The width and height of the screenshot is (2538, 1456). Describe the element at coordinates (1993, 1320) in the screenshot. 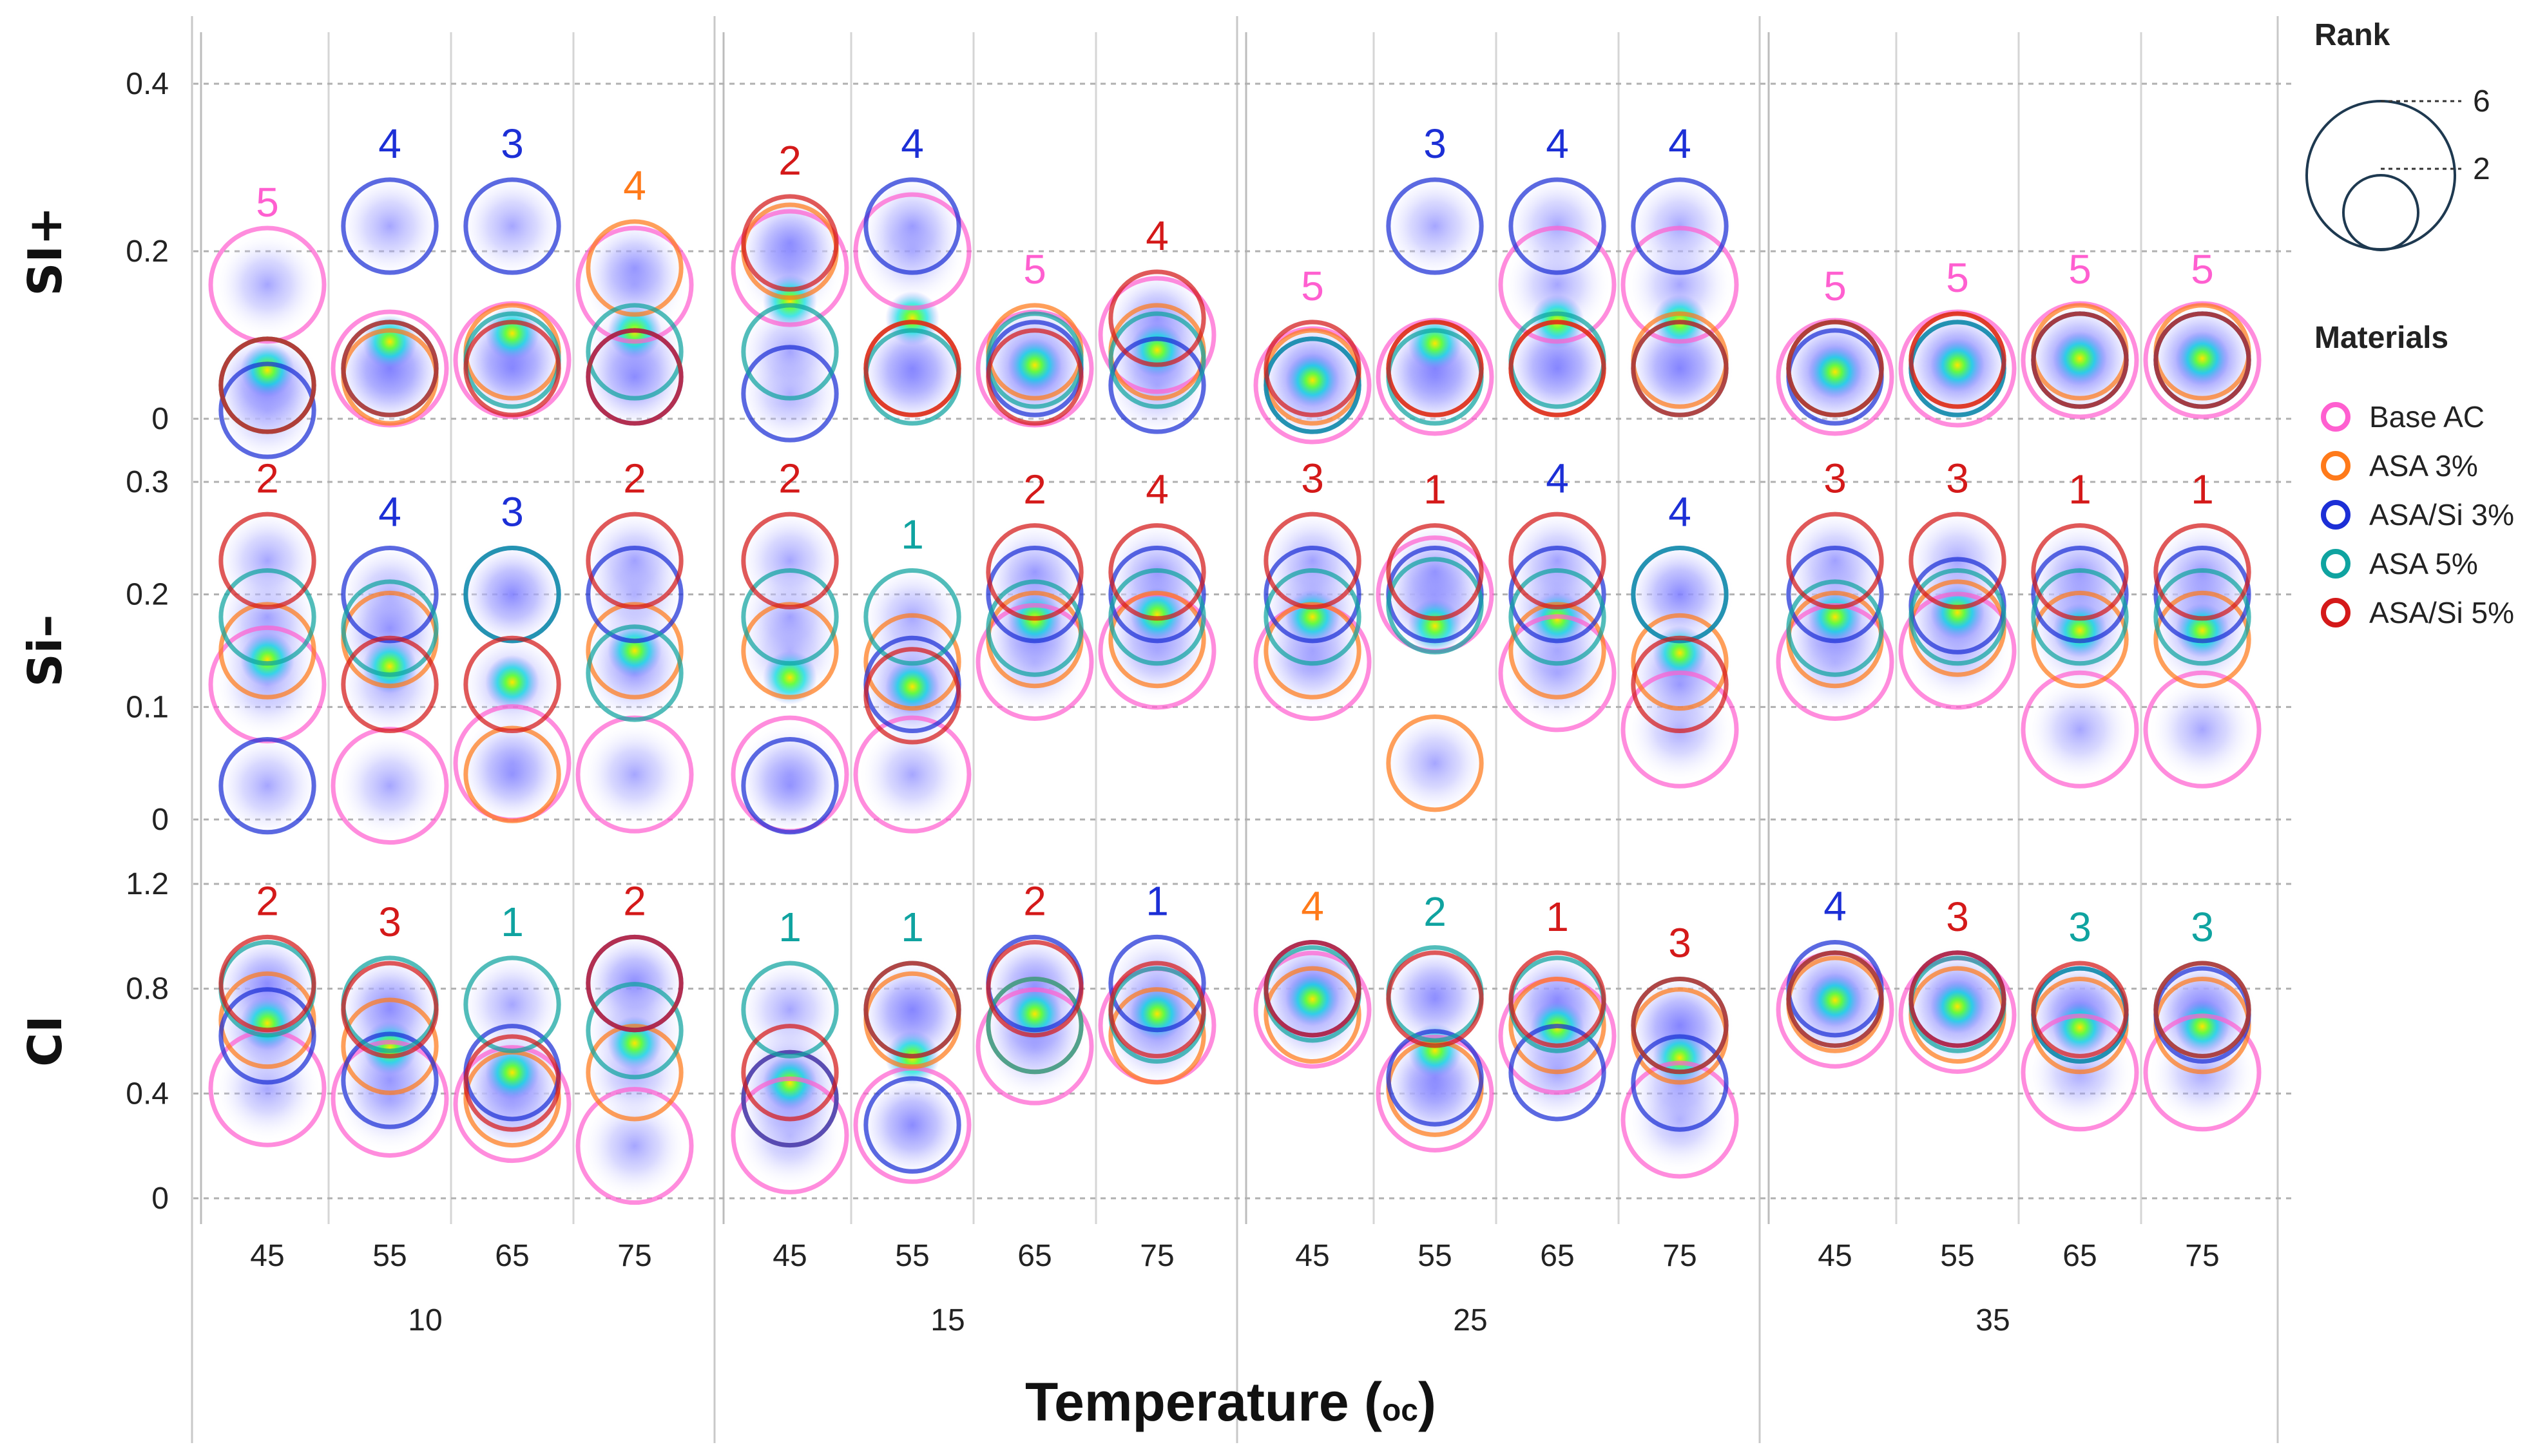

I see `x-group-label: 35` at that location.